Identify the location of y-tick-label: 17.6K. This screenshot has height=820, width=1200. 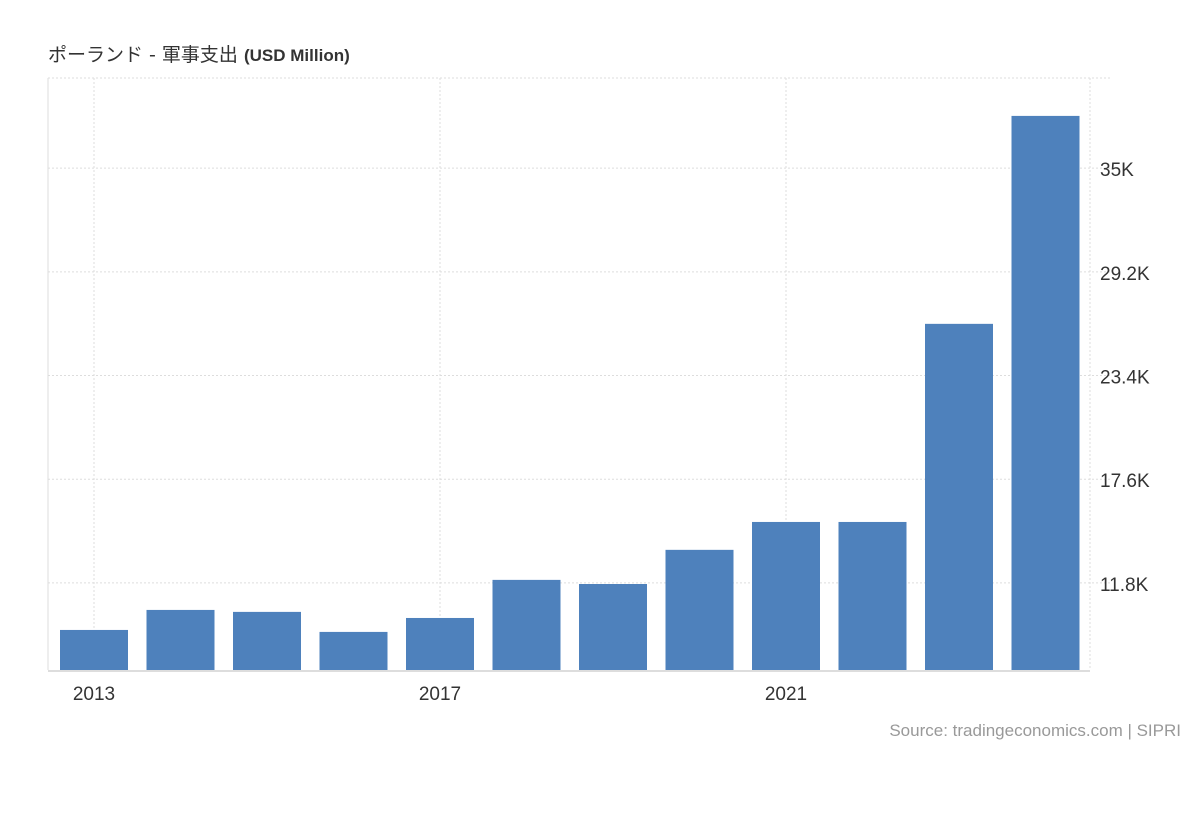
(1125, 481).